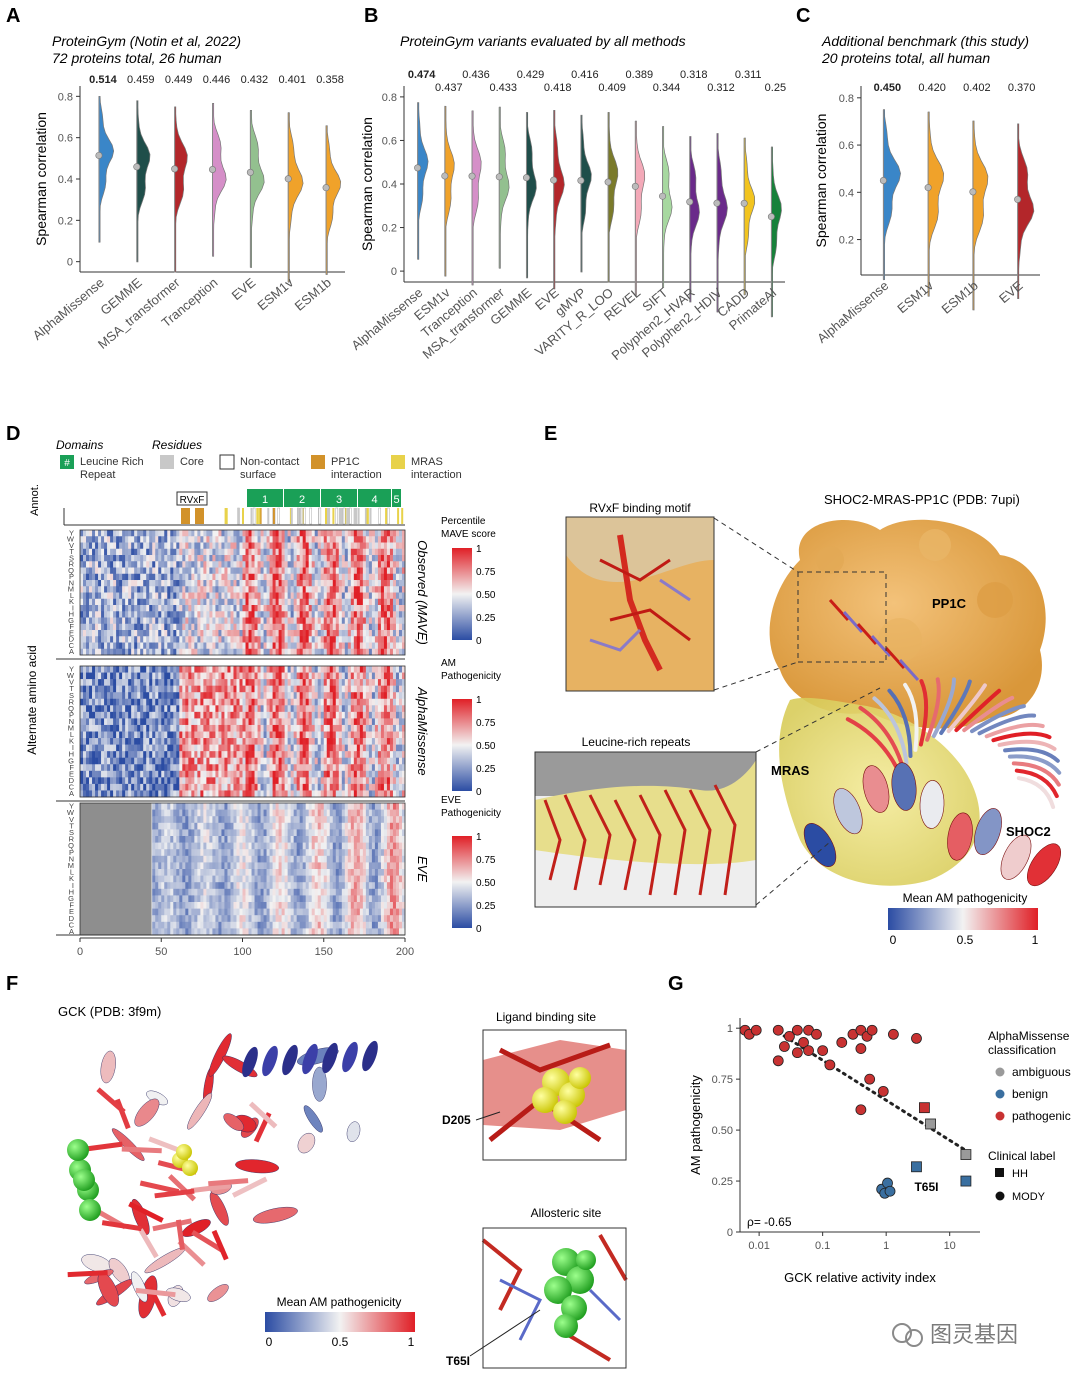 The image size is (1080, 1378). I want to click on panel-a-title: ProteinGym (Notin et al, 2022), so click(146, 41).